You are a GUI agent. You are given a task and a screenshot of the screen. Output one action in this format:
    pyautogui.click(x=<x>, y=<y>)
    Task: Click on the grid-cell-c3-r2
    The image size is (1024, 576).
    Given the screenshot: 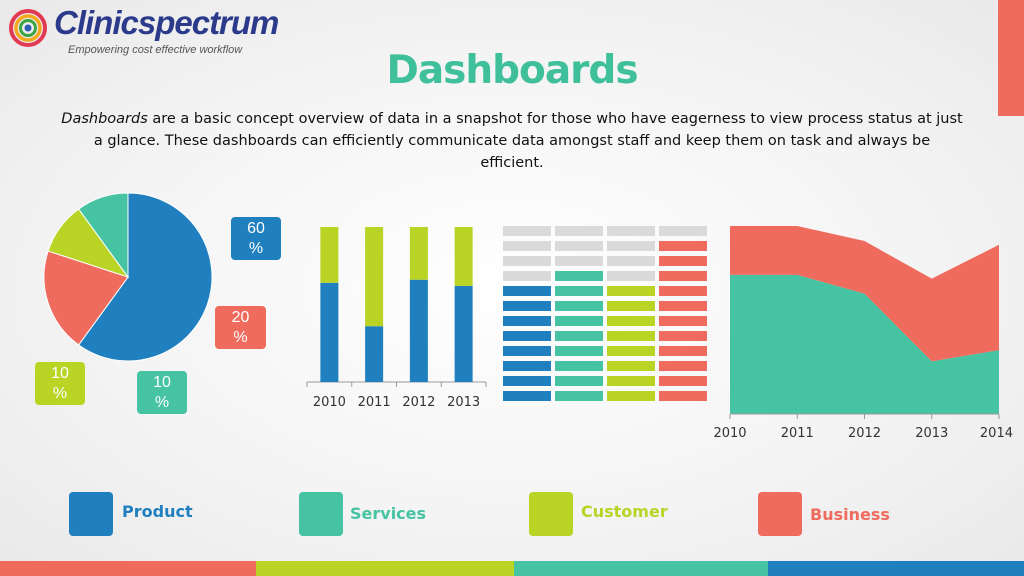 What is the action you would take?
    pyautogui.click(x=683, y=261)
    